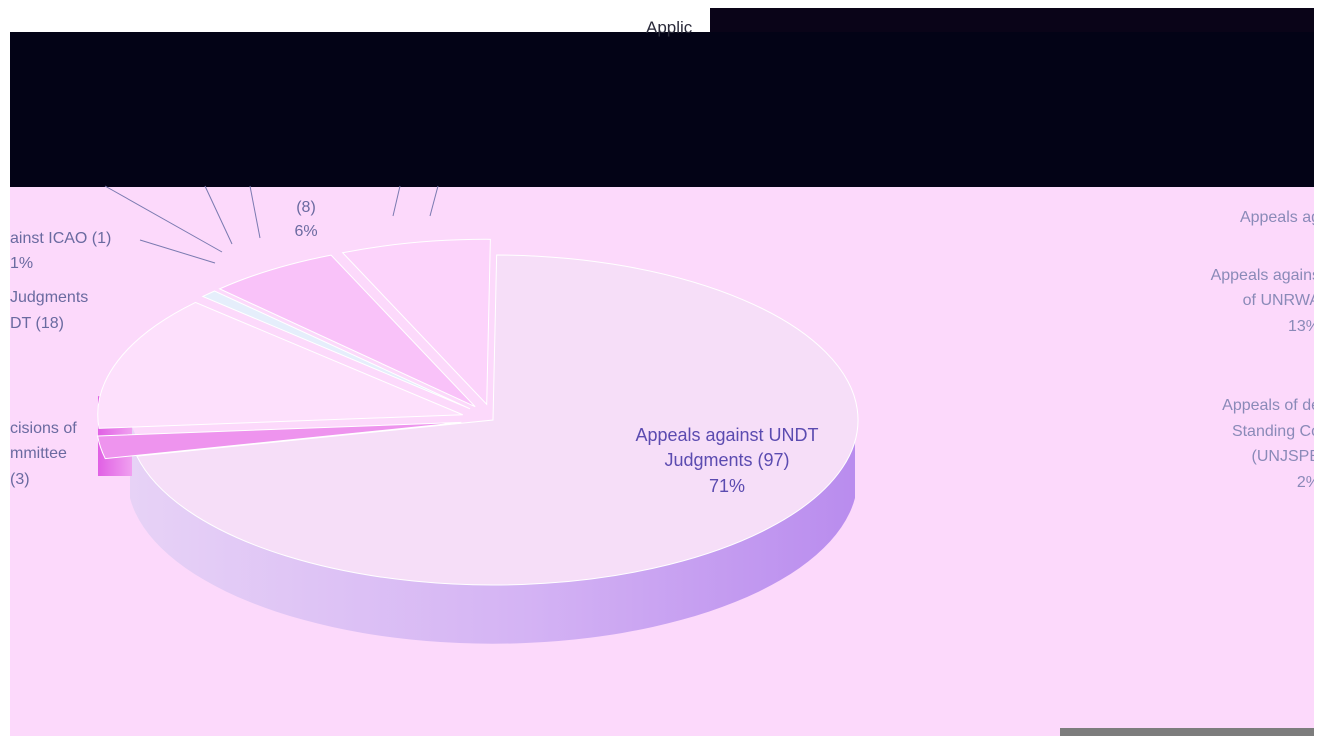  I want to click on svg-text: DT (18), so click(37, 323).